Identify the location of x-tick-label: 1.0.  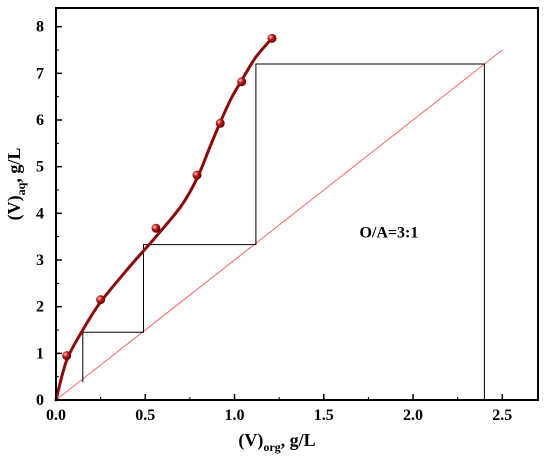
(235, 415).